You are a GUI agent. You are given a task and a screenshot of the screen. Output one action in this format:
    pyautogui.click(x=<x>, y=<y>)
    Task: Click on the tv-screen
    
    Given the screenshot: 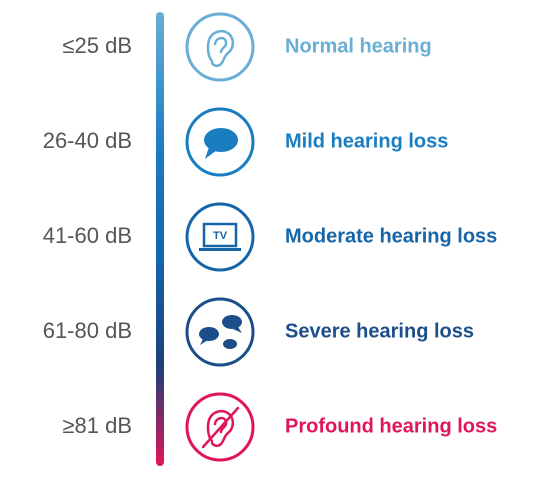 What is the action you would take?
    pyautogui.click(x=220, y=235)
    